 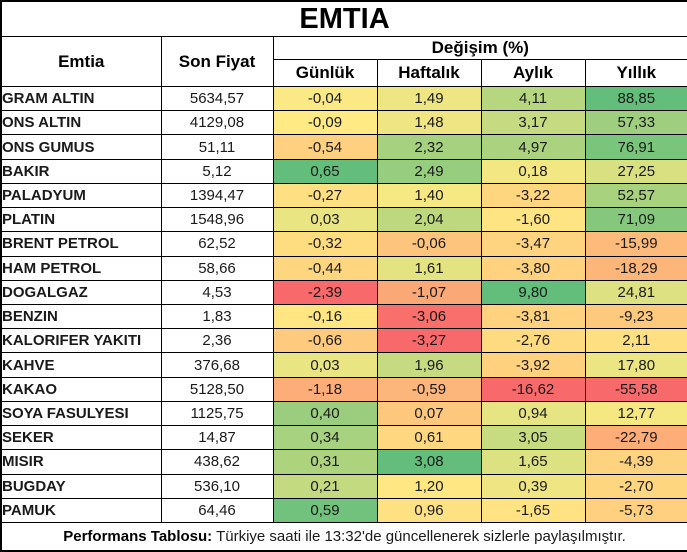 What do you see at coordinates (533, 195) in the screenshot?
I see `change-value-monthly: -3,22` at bounding box center [533, 195].